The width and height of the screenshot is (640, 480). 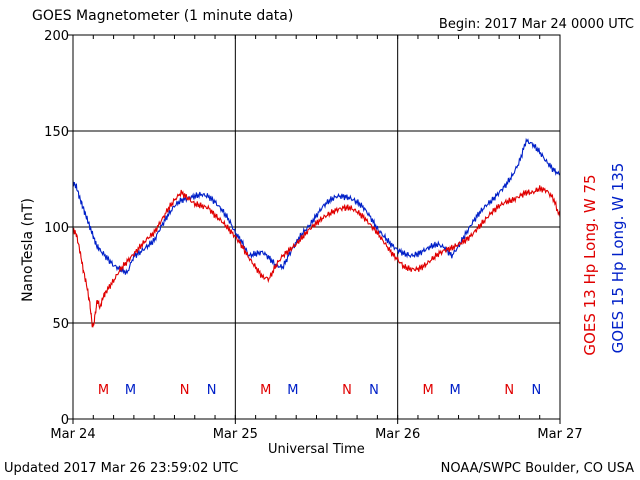 I want to click on y-tick-label: 100, so click(x=56, y=228).